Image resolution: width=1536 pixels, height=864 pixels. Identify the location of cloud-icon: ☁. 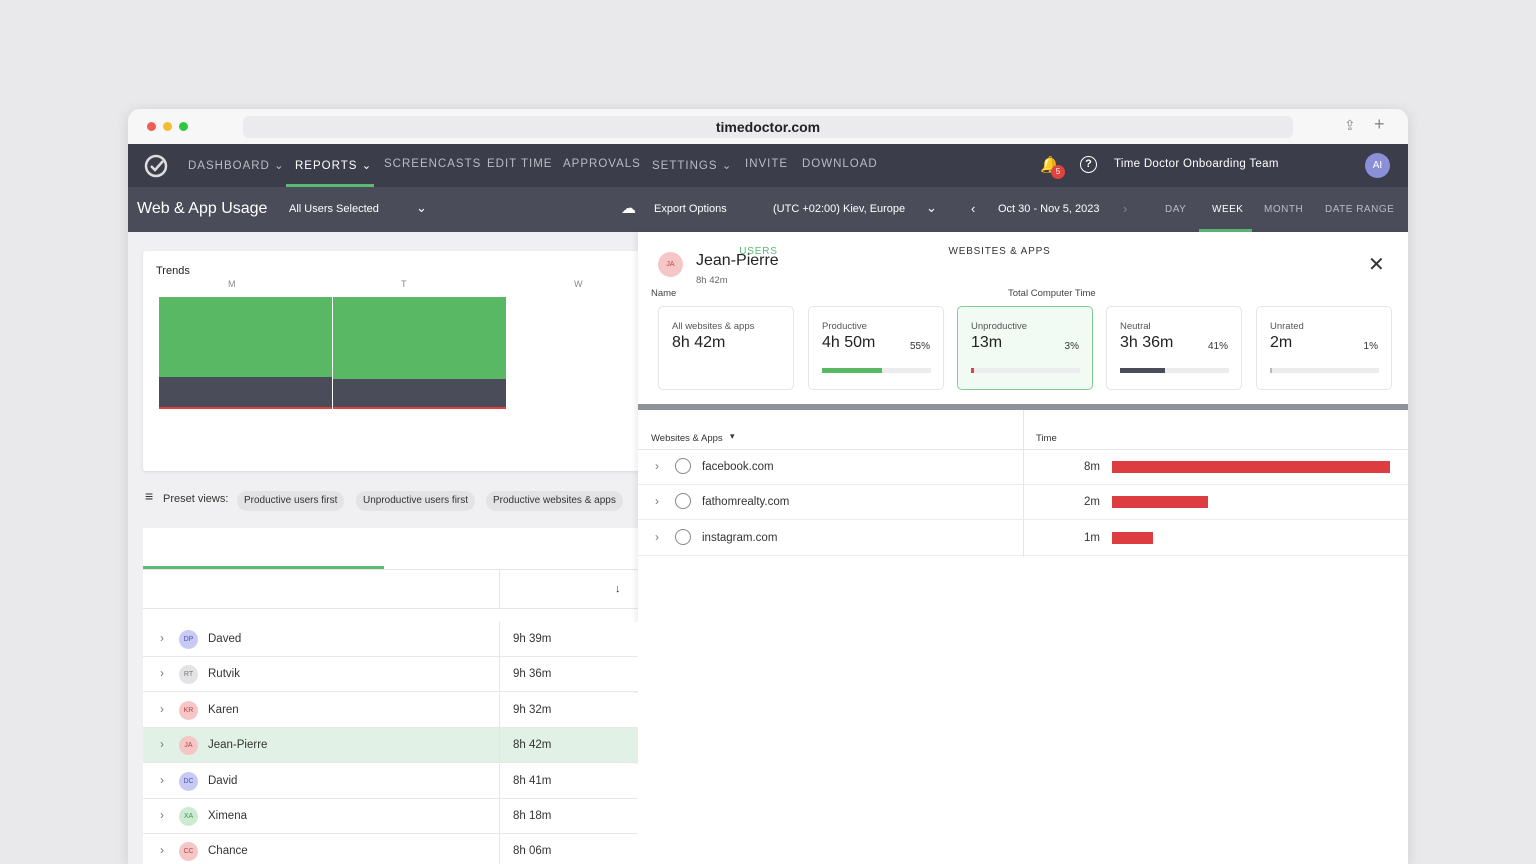
(628, 208).